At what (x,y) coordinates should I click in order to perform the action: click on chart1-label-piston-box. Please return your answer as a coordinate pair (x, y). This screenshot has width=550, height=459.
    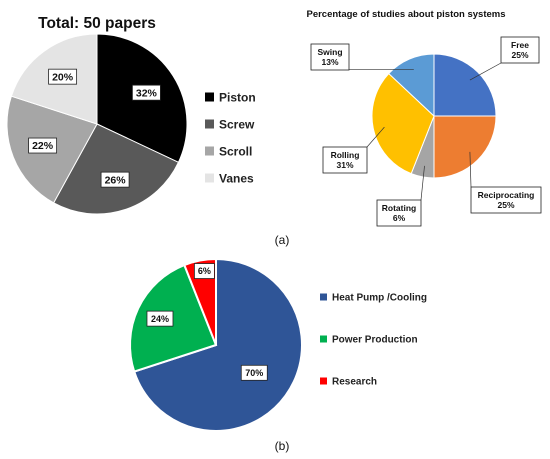
    Looking at the image, I should click on (146, 92).